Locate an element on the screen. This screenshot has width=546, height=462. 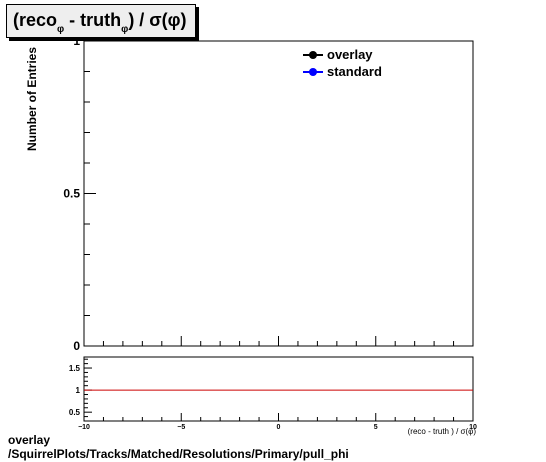
main-y-tick-label: 0.5 is located at coordinates (71, 194).